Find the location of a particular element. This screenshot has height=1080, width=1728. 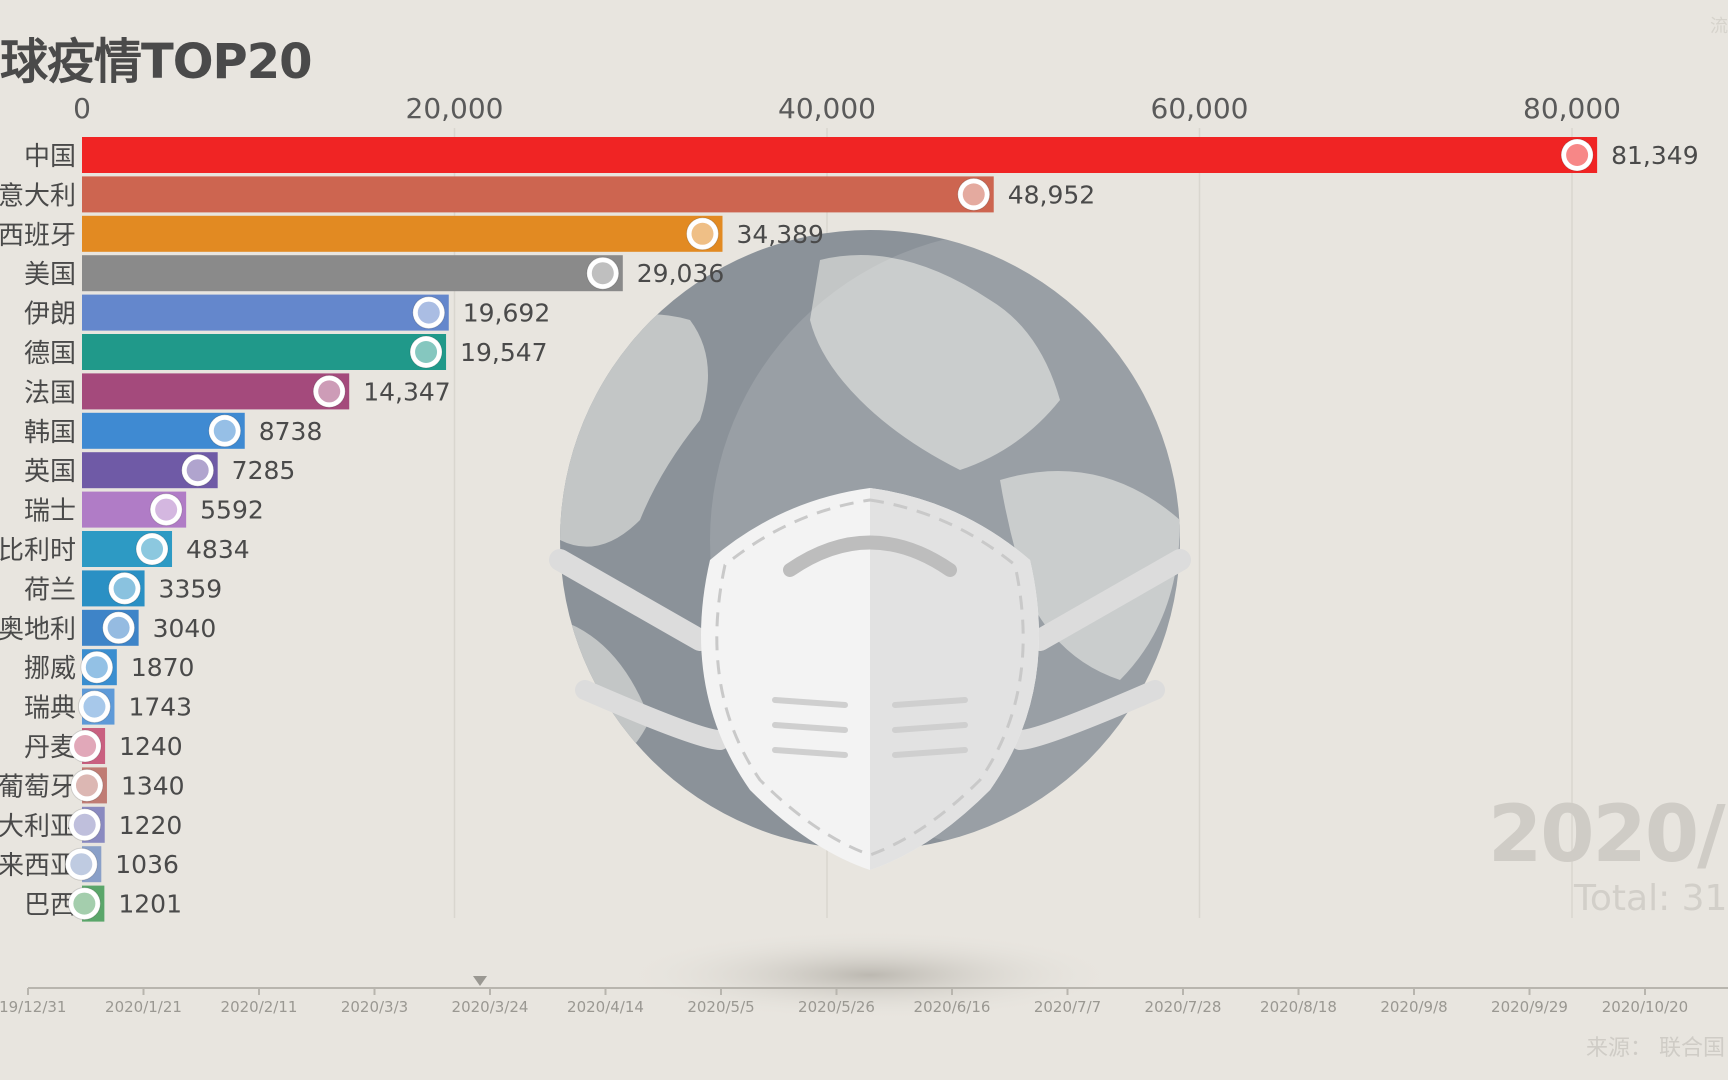

category-label: 法国 is located at coordinates (50, 393).